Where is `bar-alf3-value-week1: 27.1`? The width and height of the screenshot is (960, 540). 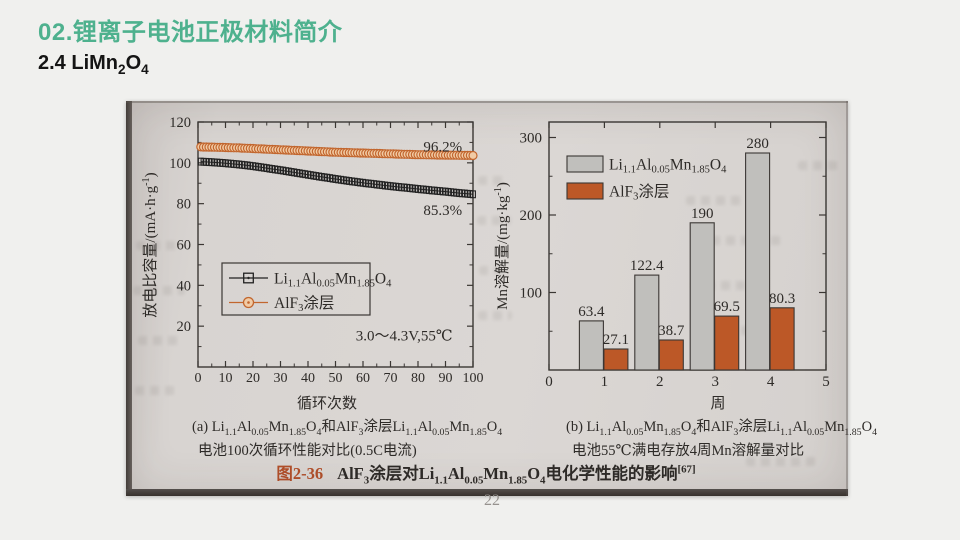
bar-alf3-value-week1: 27.1 is located at coordinates (616, 340).